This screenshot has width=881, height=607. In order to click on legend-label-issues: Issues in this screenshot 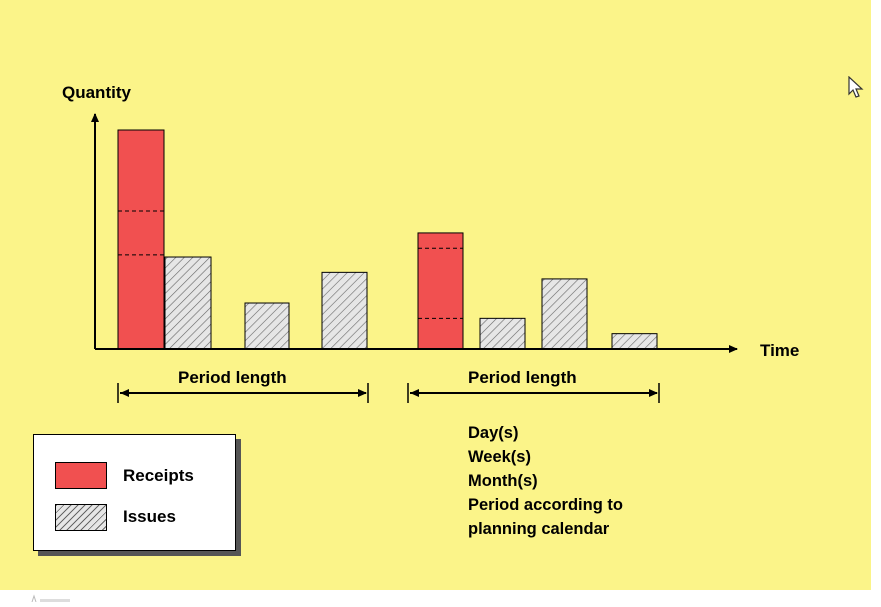, I will do `click(149, 516)`.